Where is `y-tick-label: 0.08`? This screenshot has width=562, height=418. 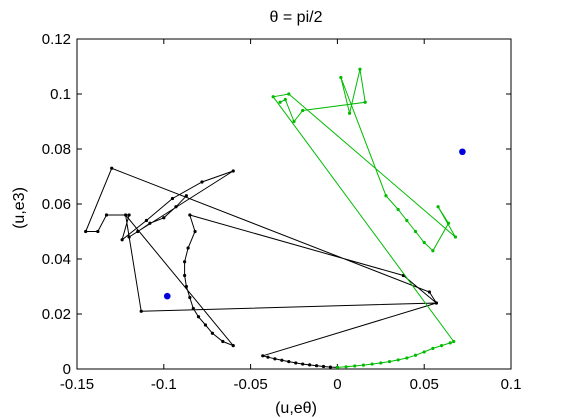 y-tick-label: 0.08 is located at coordinates (56, 149).